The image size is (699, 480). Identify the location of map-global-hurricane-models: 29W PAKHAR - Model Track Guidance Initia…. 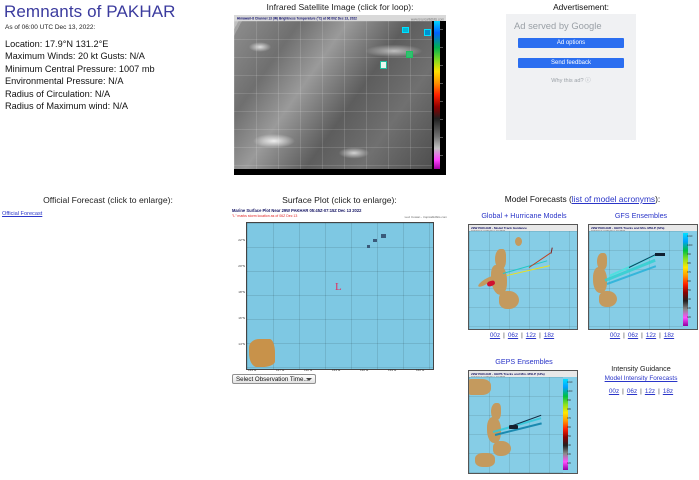
(523, 277).